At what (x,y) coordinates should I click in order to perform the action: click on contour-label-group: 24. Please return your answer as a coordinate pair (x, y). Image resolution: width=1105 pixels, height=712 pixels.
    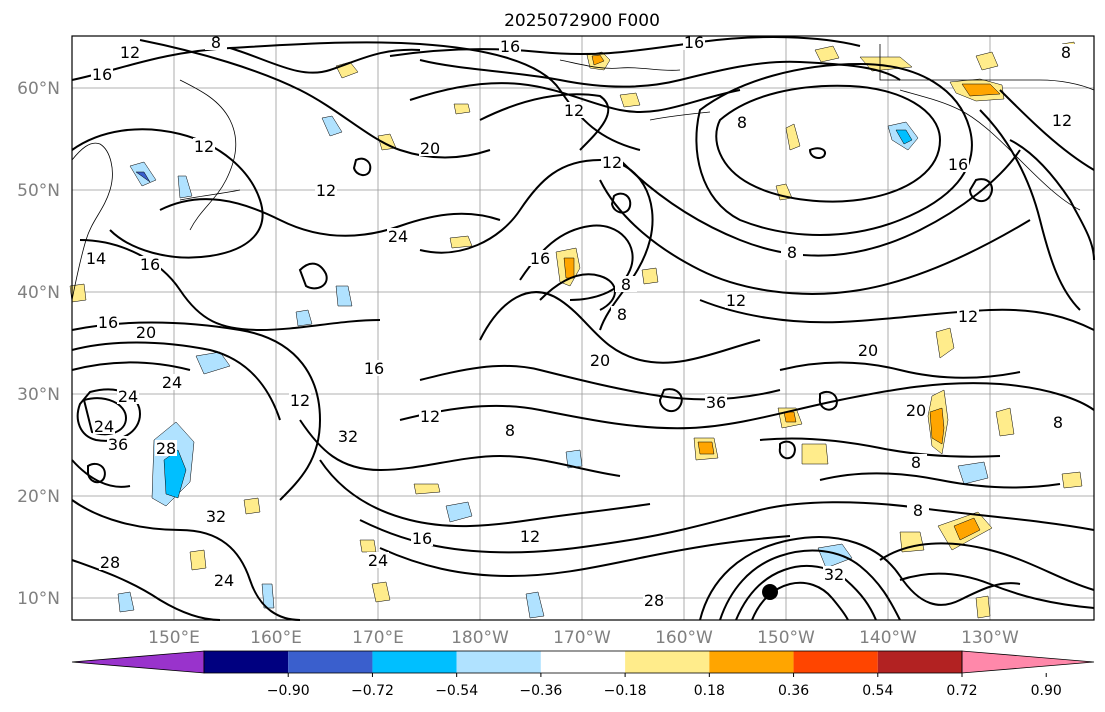
    Looking at the image, I should click on (398, 236).